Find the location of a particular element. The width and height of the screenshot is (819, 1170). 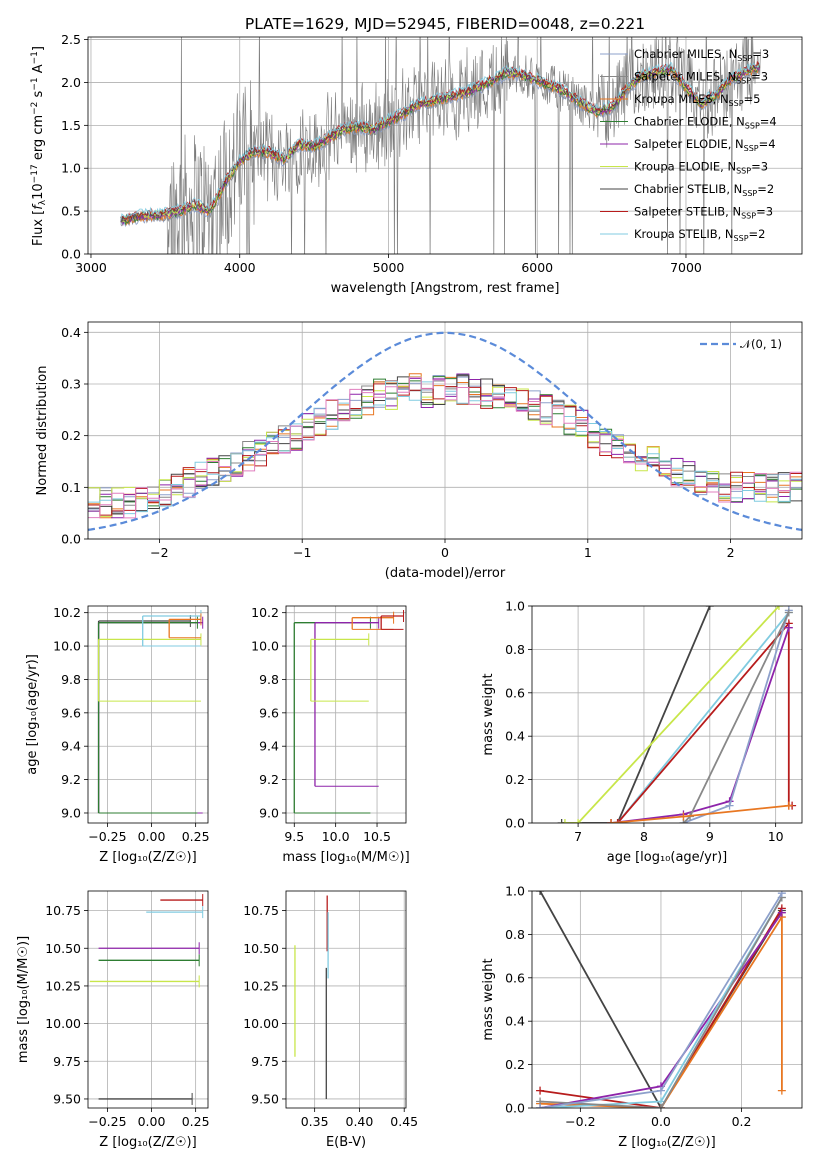

residual-ylabel: Normed distribution is located at coordinates (42, 431).